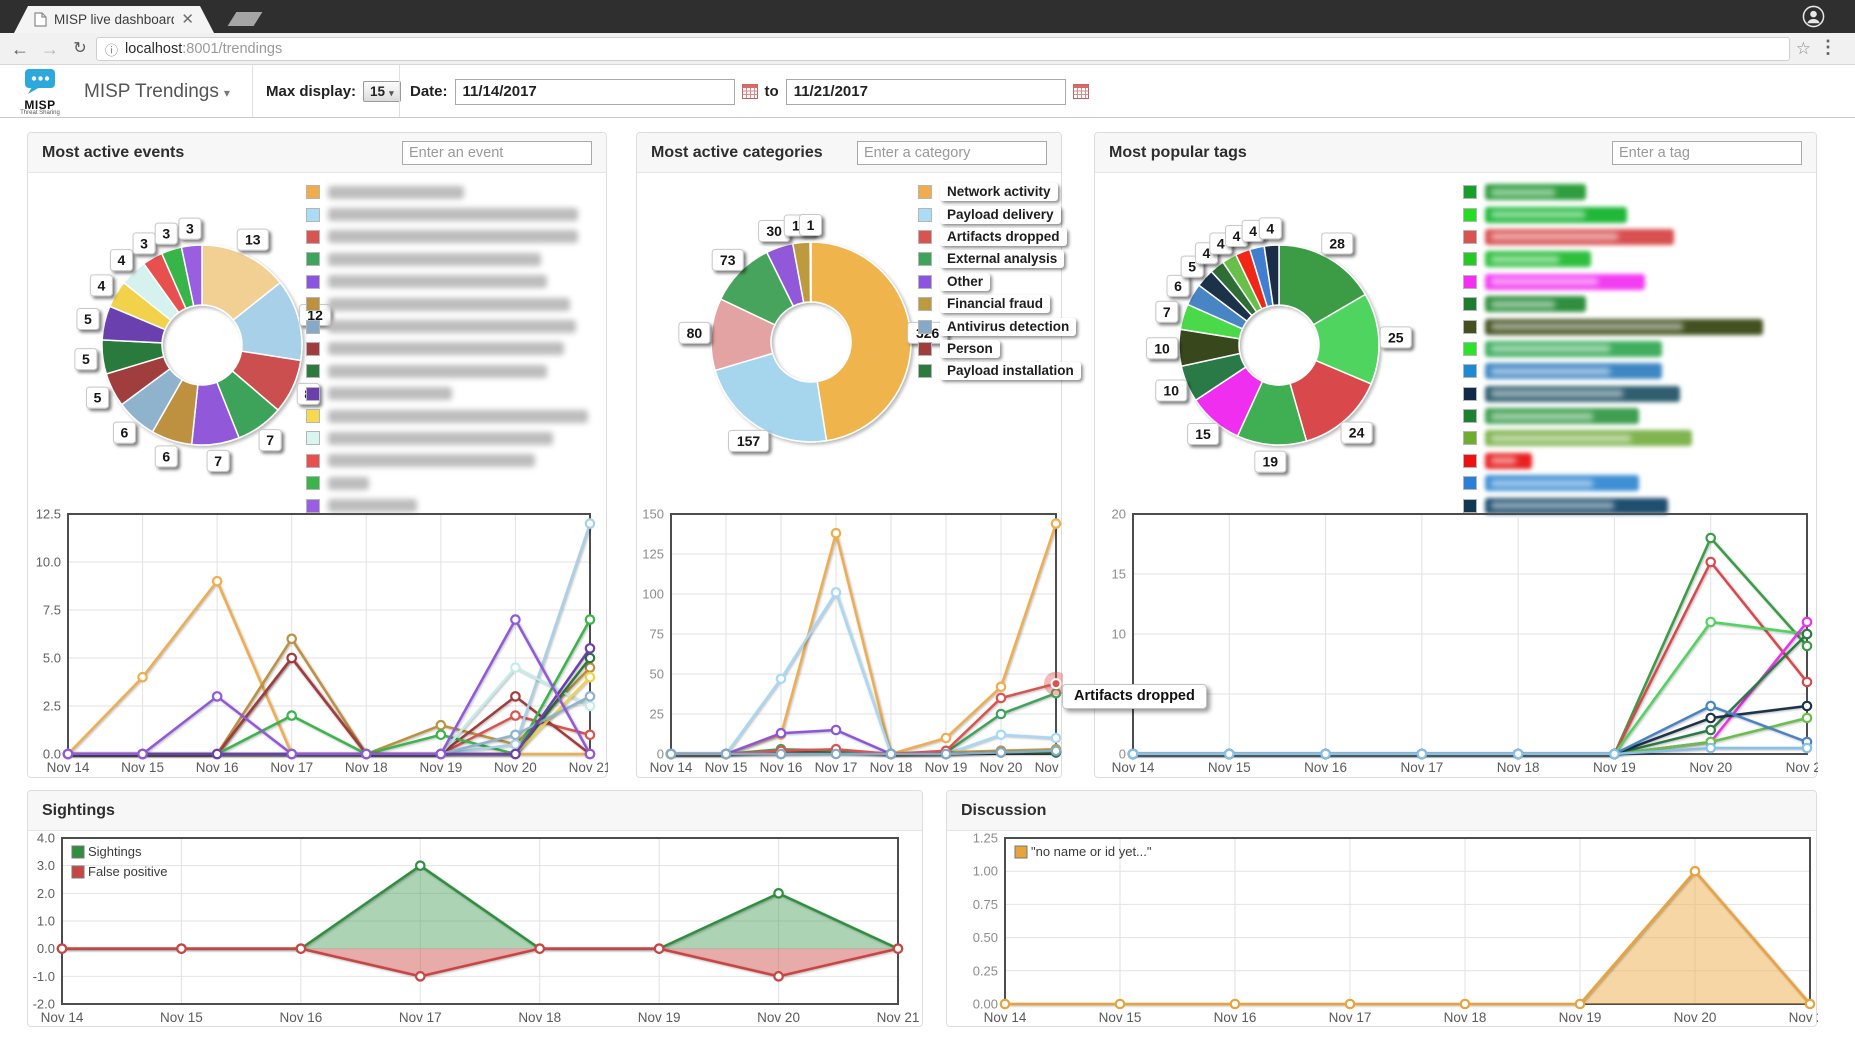 Image resolution: width=1855 pixels, height=1056 pixels. What do you see at coordinates (382, 91) in the screenshot?
I see `max-display-select: 15 ▾` at bounding box center [382, 91].